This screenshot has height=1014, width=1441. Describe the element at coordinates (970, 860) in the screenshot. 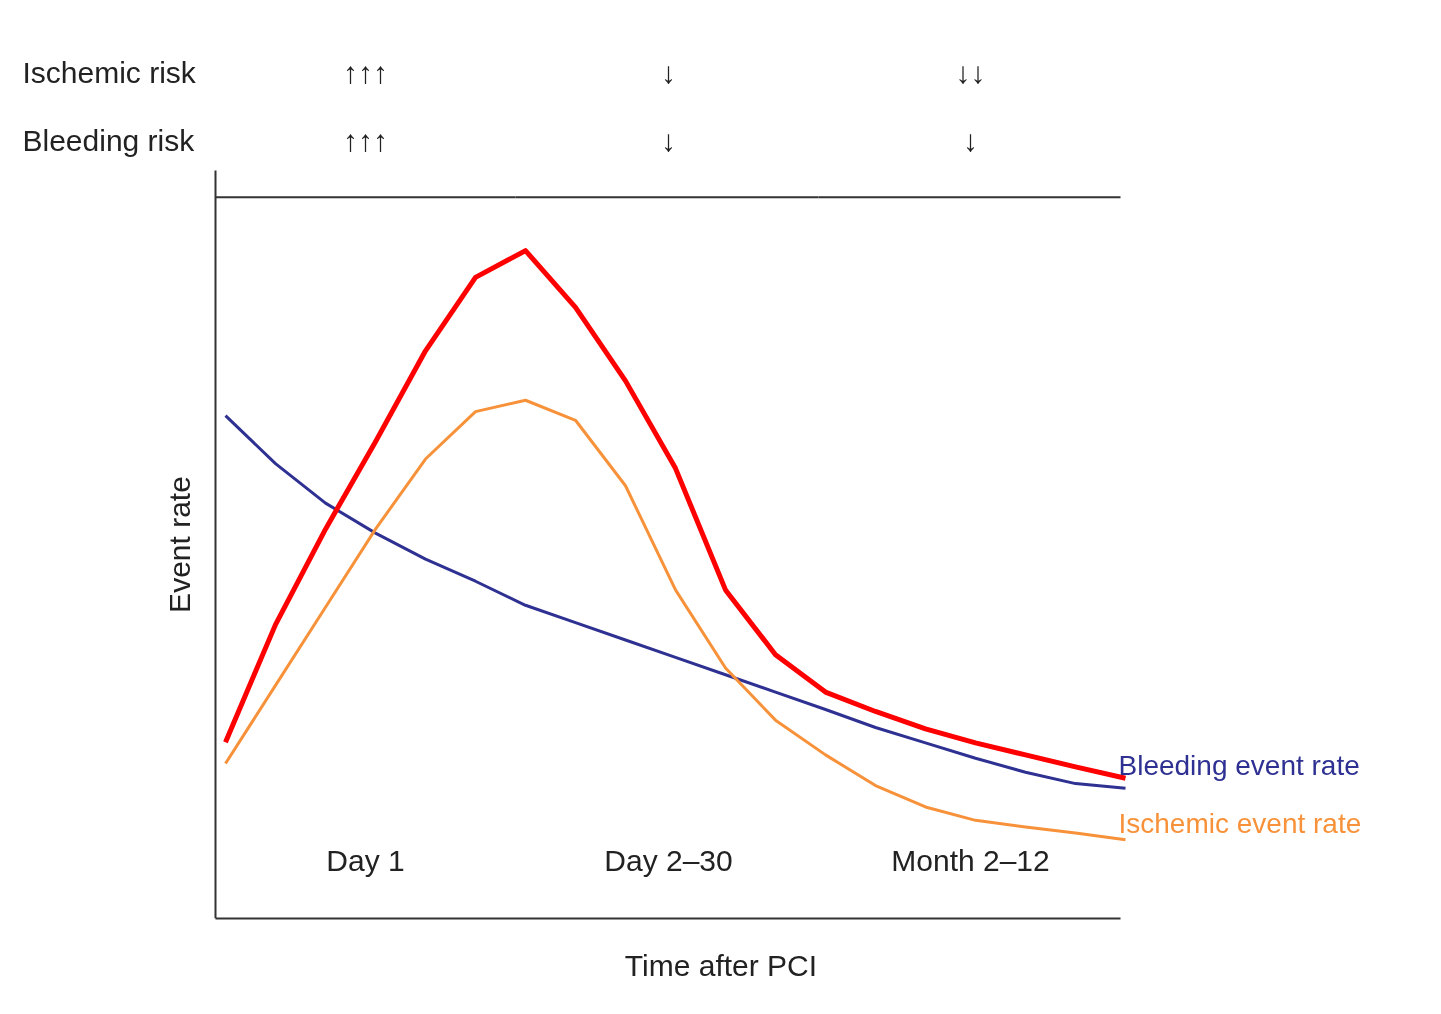

I see `annotation: Month 2–12` at that location.